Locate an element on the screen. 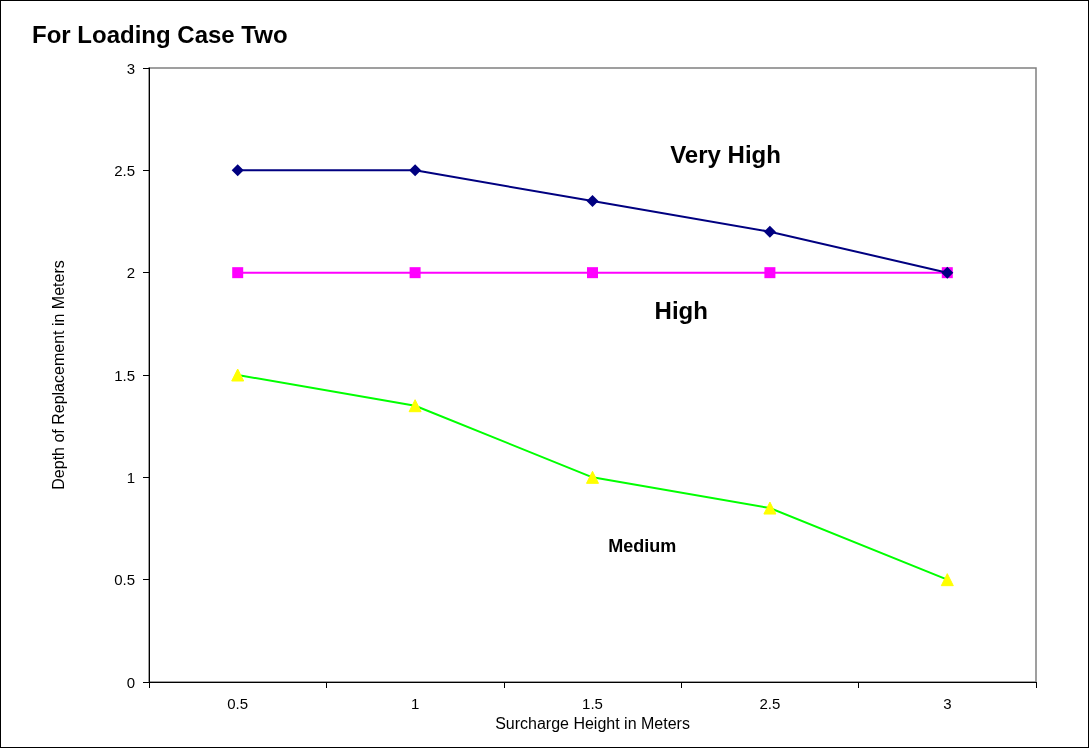  y-tick-label: 2.5 is located at coordinates (124, 170).